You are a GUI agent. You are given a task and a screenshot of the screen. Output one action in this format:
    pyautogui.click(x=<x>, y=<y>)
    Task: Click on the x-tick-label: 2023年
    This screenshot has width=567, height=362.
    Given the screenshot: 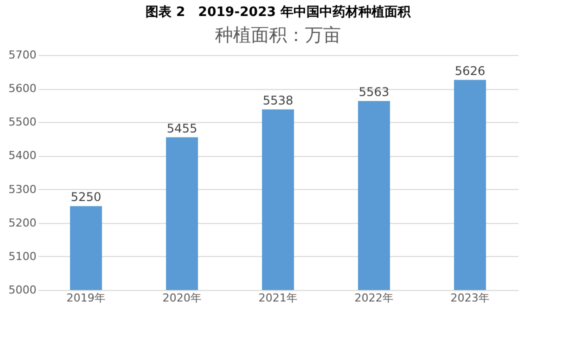 What is the action you would take?
    pyautogui.click(x=470, y=298)
    